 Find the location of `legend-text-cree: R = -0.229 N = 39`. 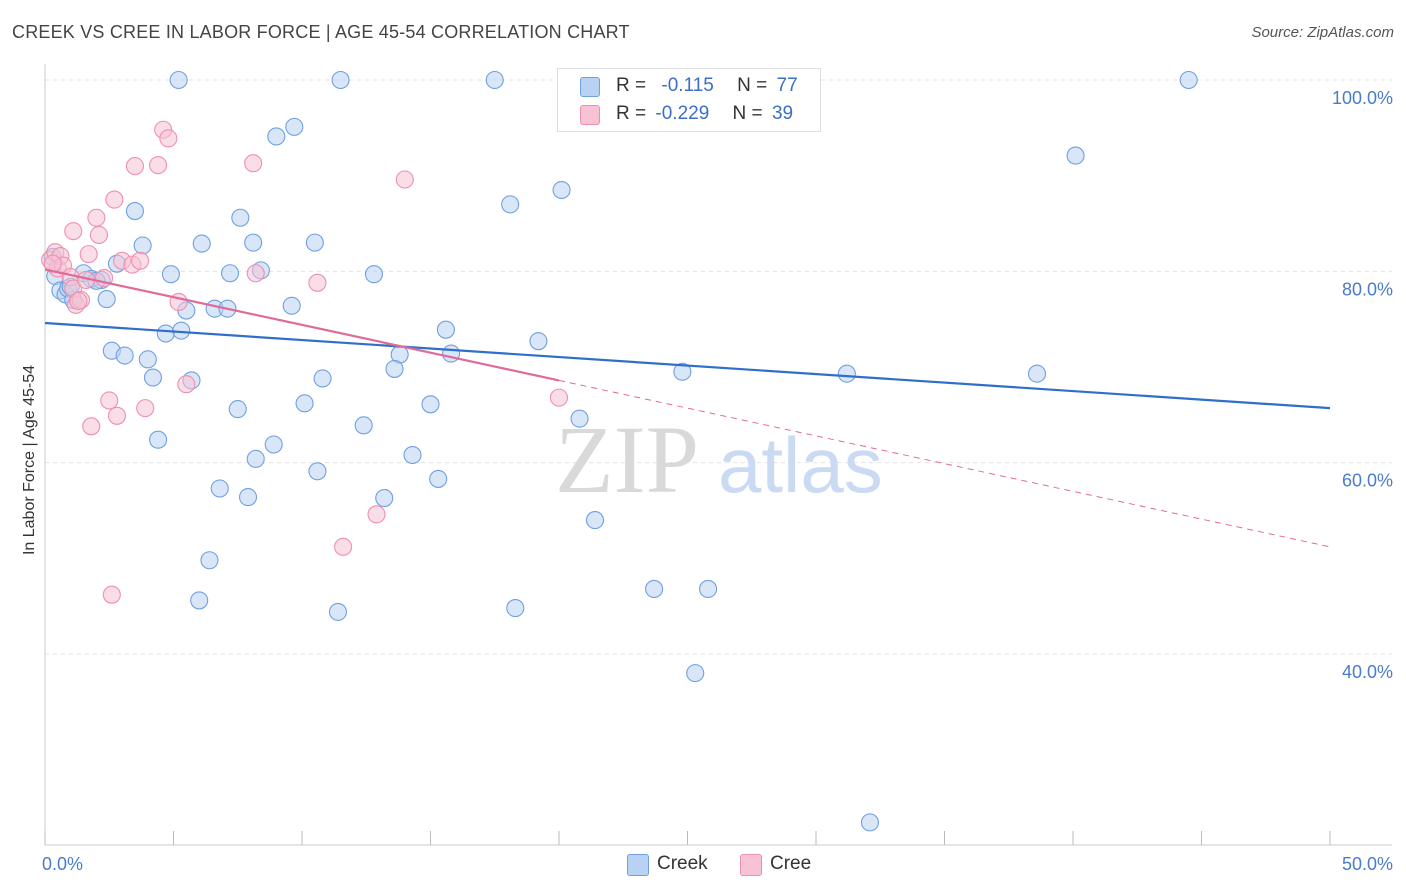

legend-text-cree: R = -0.229 N = 39 is located at coordinates (704, 114).